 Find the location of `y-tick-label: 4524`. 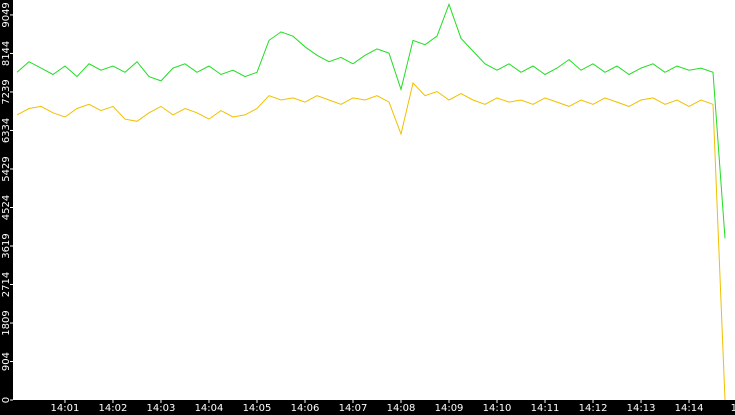

y-tick-label: 4524 is located at coordinates (6, 207).